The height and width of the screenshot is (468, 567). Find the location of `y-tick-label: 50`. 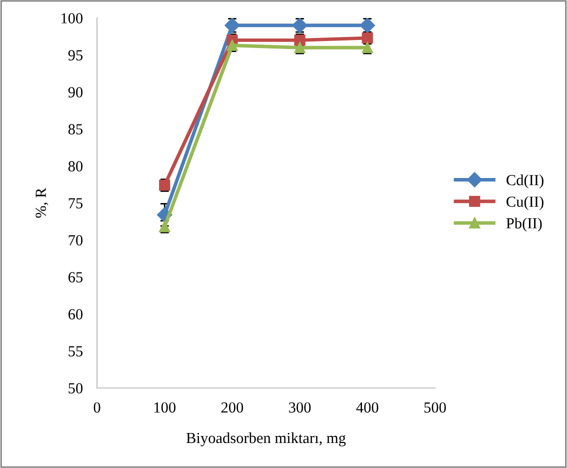

y-tick-label: 50 is located at coordinates (75, 388).